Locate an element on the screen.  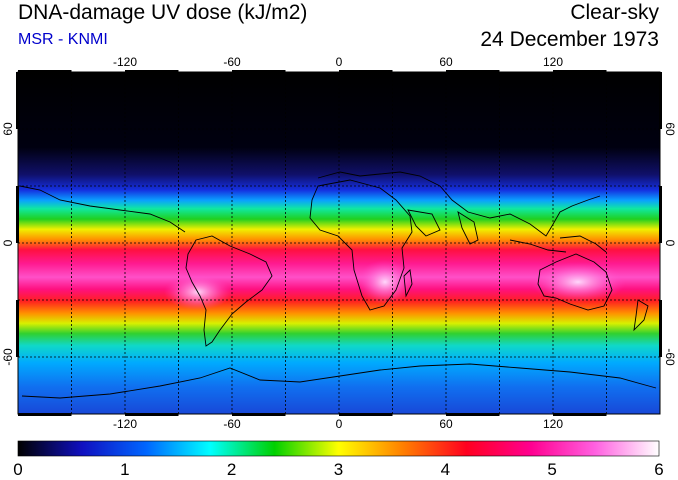
sky-condition-label: Clear-sky is located at coordinates (614, 12).